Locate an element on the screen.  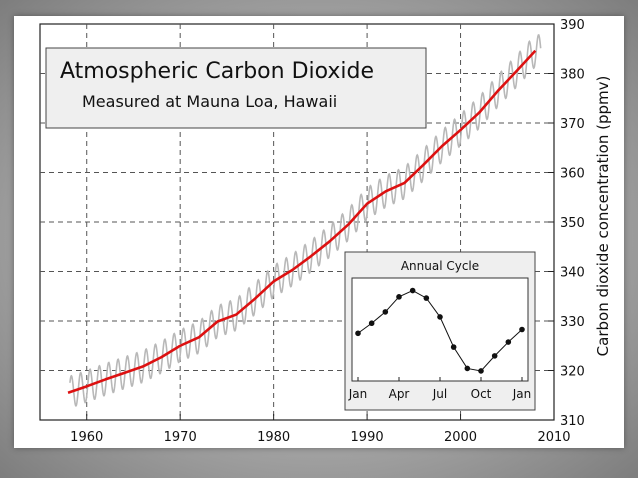
x-tick-label: 2010 is located at coordinates (553, 437).